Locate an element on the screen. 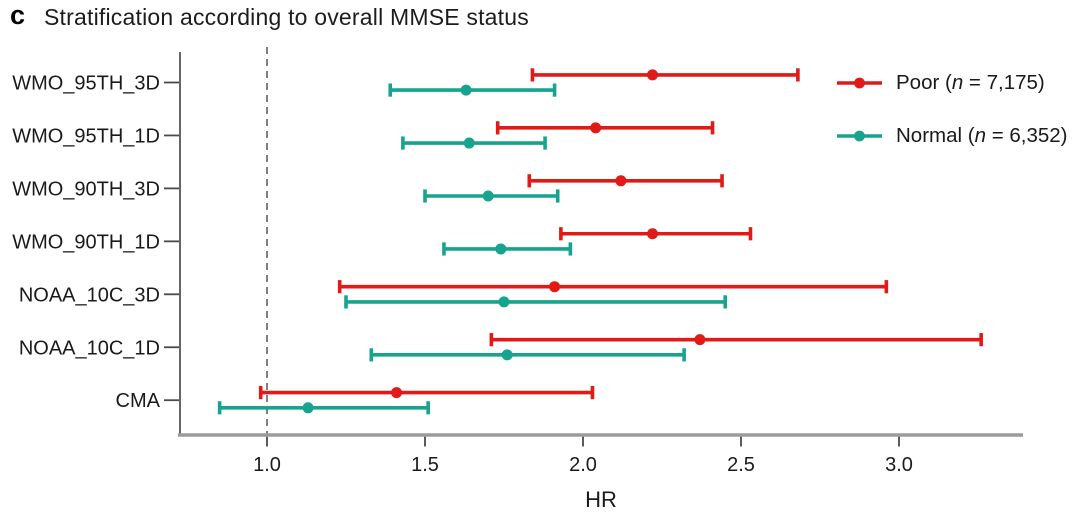  y-axis-label: NOAA_10C_3D is located at coordinates (89, 295).